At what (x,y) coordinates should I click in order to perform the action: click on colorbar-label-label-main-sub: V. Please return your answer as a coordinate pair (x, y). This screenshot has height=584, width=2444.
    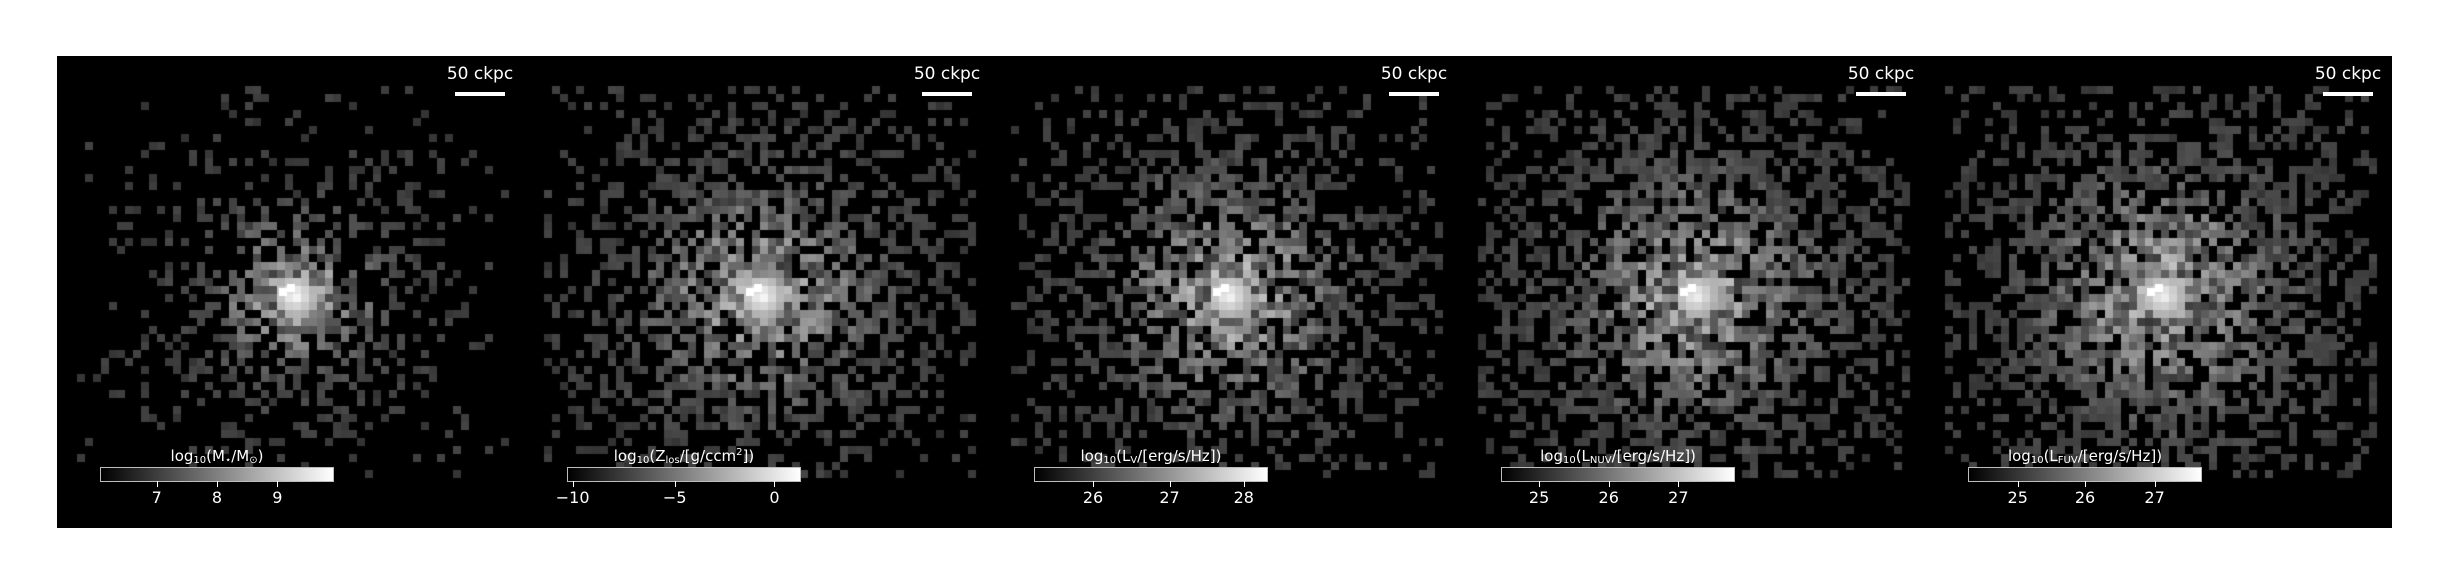
    Looking at the image, I should click on (1134, 460).